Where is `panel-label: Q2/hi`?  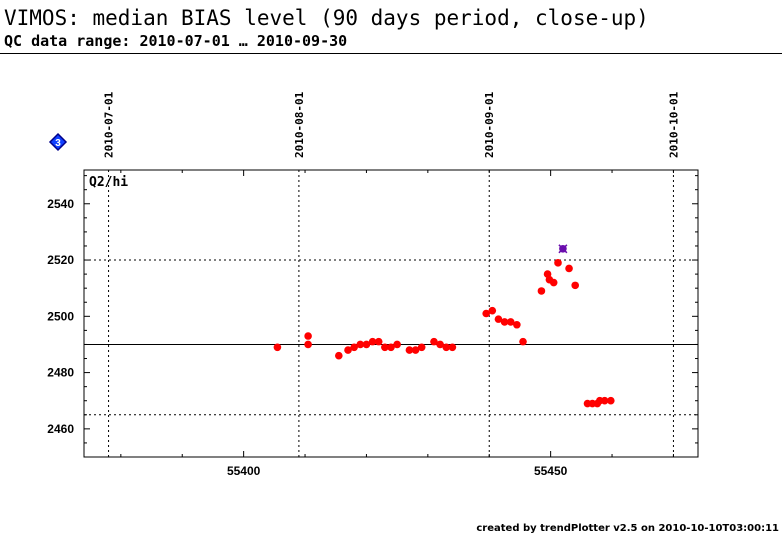 panel-label: Q2/hi is located at coordinates (108, 182).